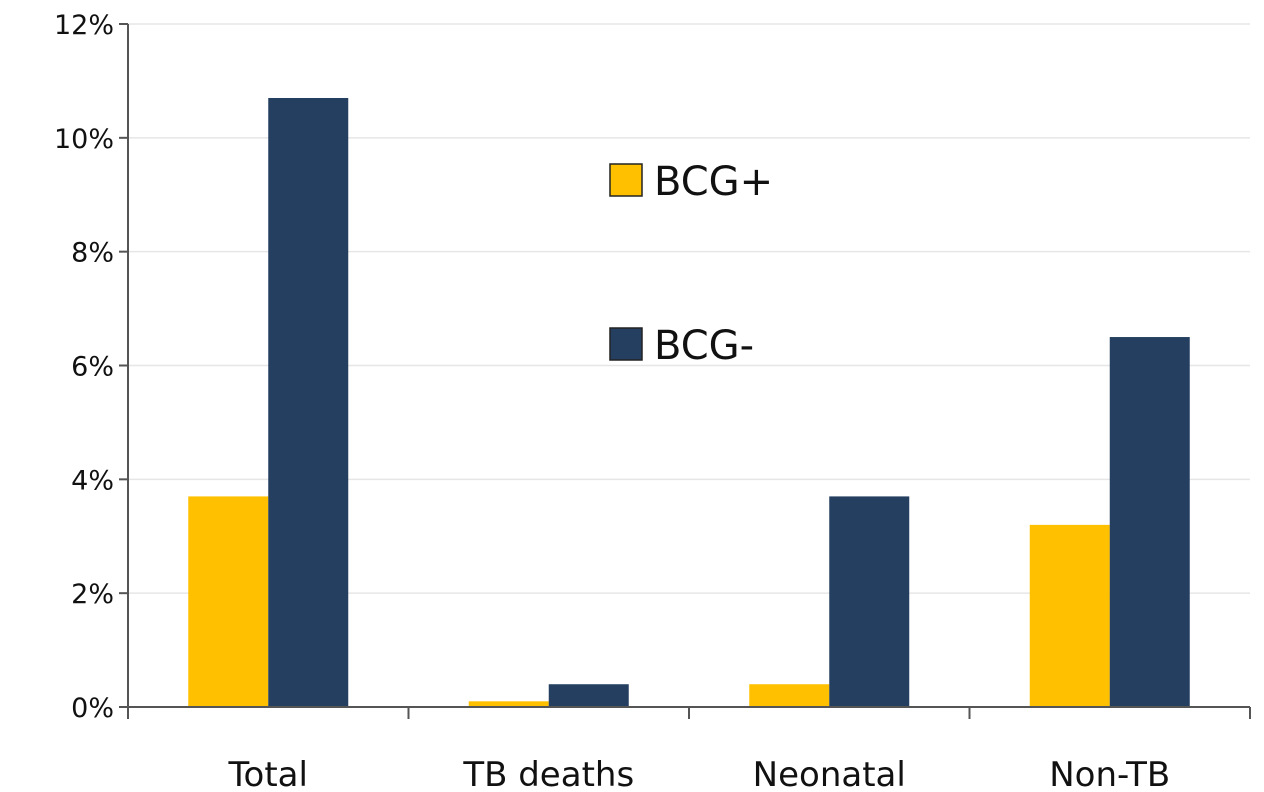 The height and width of the screenshot is (792, 1264). What do you see at coordinates (789, 695) in the screenshot?
I see `bar-BCG+-neonatal` at bounding box center [789, 695].